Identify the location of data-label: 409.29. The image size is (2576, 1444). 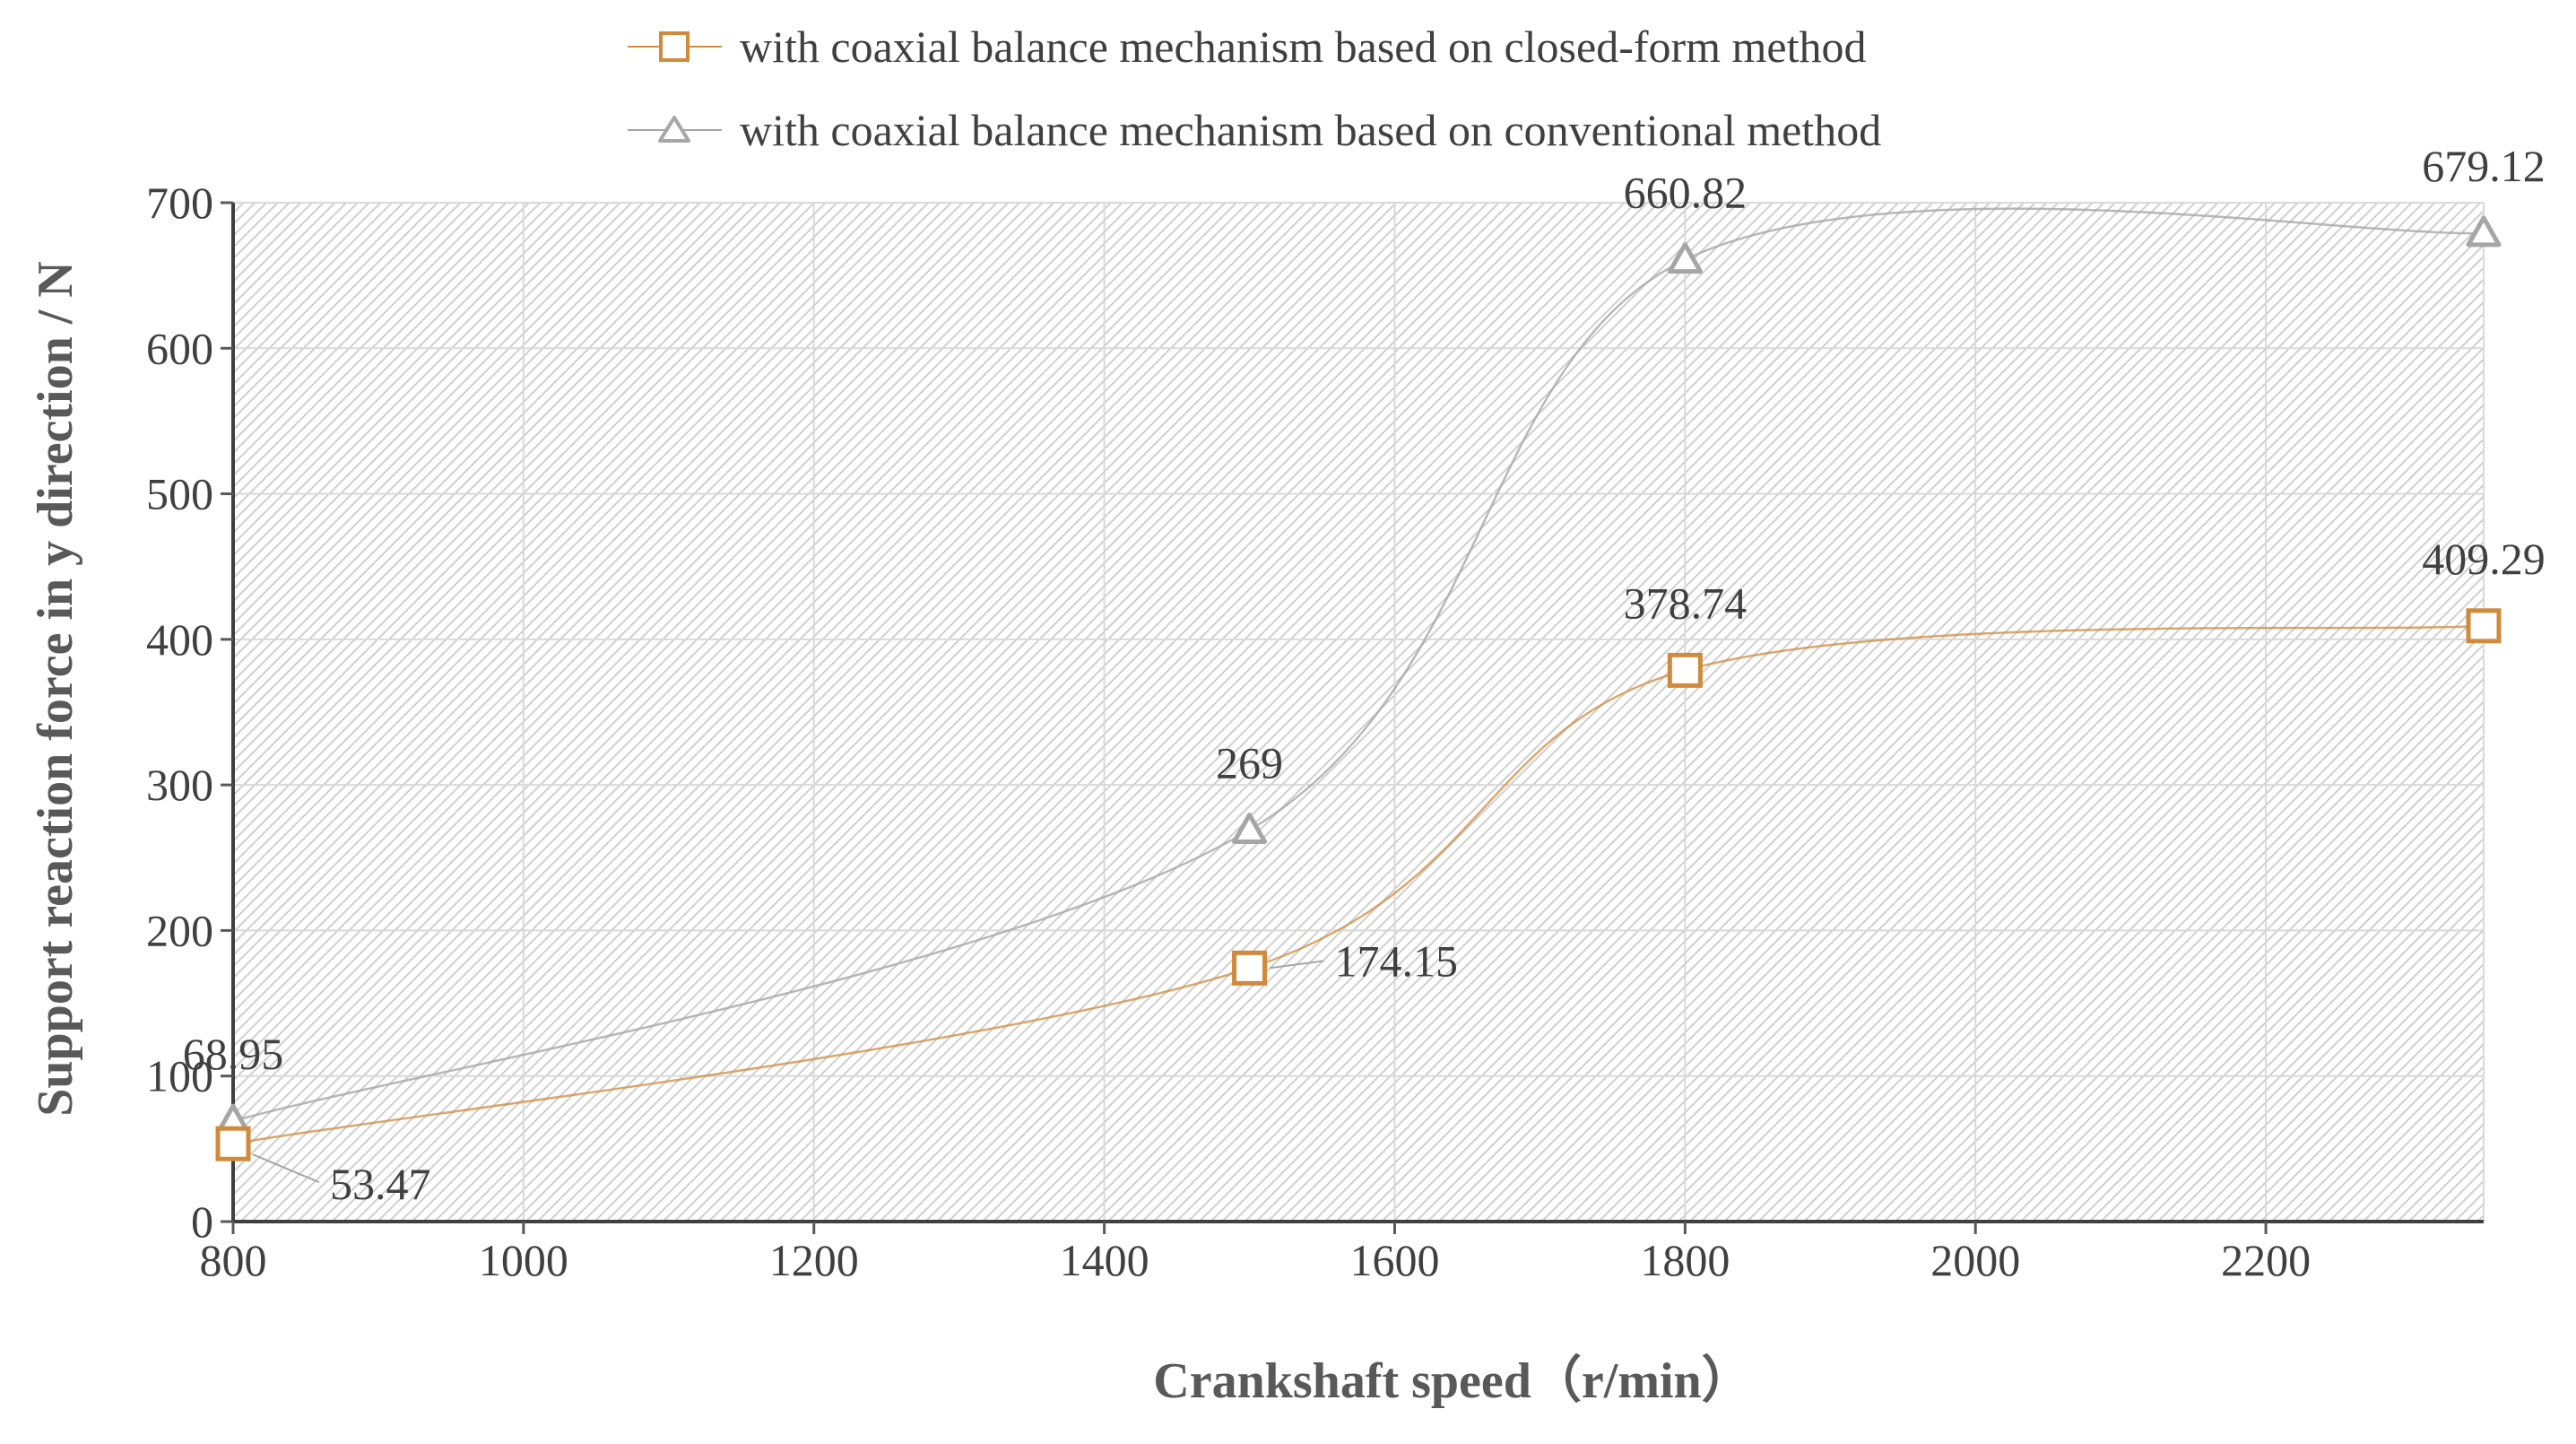
(2484, 559).